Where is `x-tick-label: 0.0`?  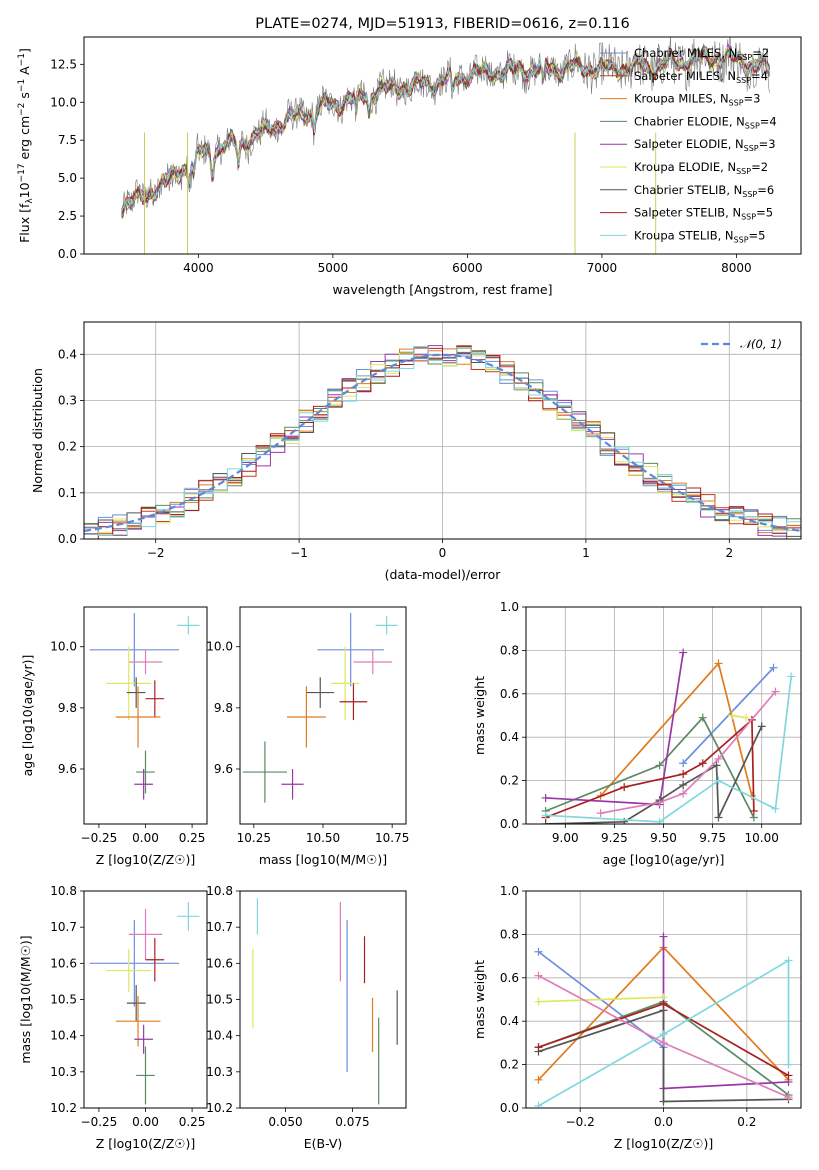
x-tick-label: 0.0 is located at coordinates (663, 1122).